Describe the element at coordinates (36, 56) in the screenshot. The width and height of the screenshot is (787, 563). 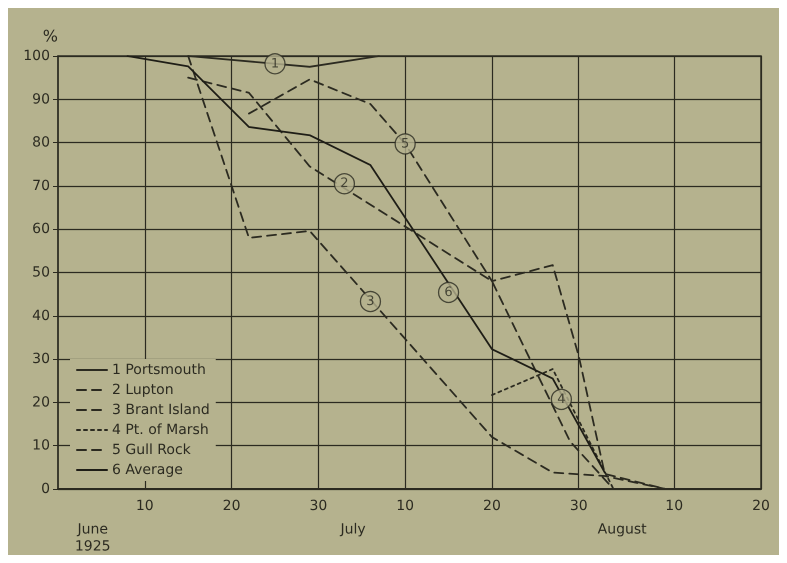
I see `y-tick-label: 100` at that location.